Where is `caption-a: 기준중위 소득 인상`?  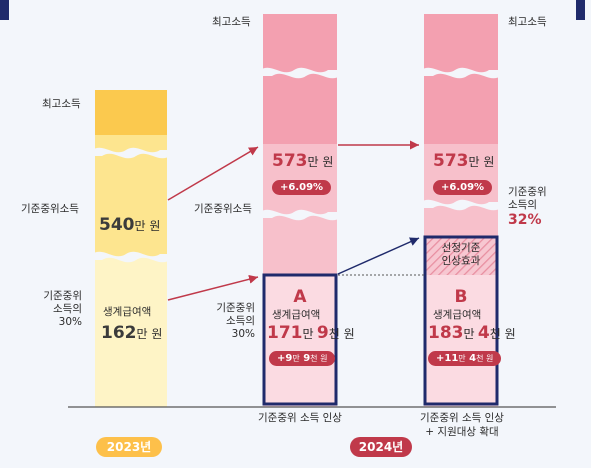 caption-a: 기준중위 소득 인상 is located at coordinates (300, 418).